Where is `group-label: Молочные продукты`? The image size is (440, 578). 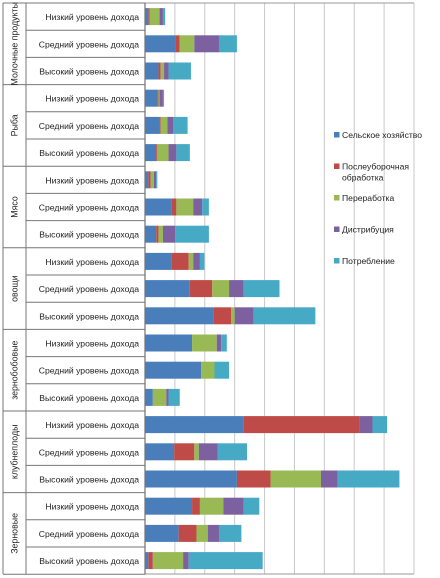
group-label: Молочные продукты is located at coordinates (15, 43).